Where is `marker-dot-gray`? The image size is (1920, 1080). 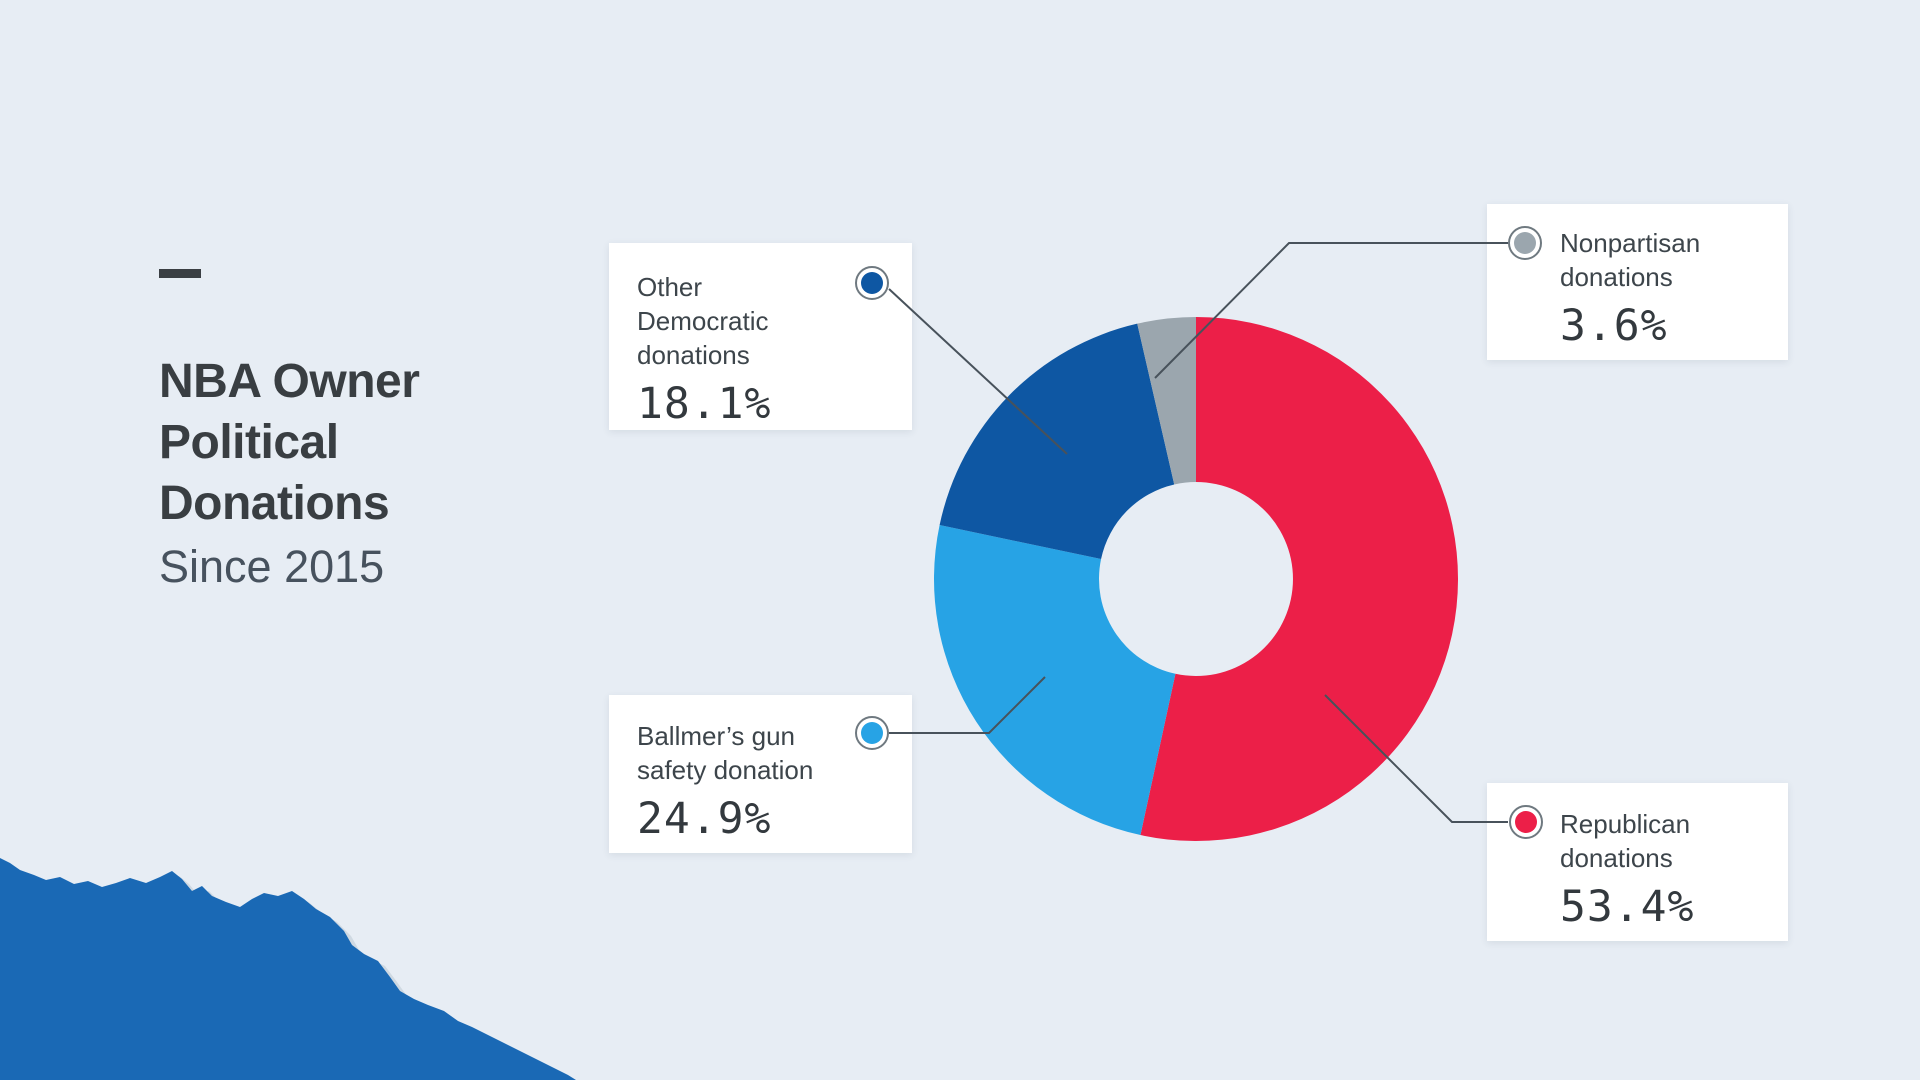
marker-dot-gray is located at coordinates (1525, 243).